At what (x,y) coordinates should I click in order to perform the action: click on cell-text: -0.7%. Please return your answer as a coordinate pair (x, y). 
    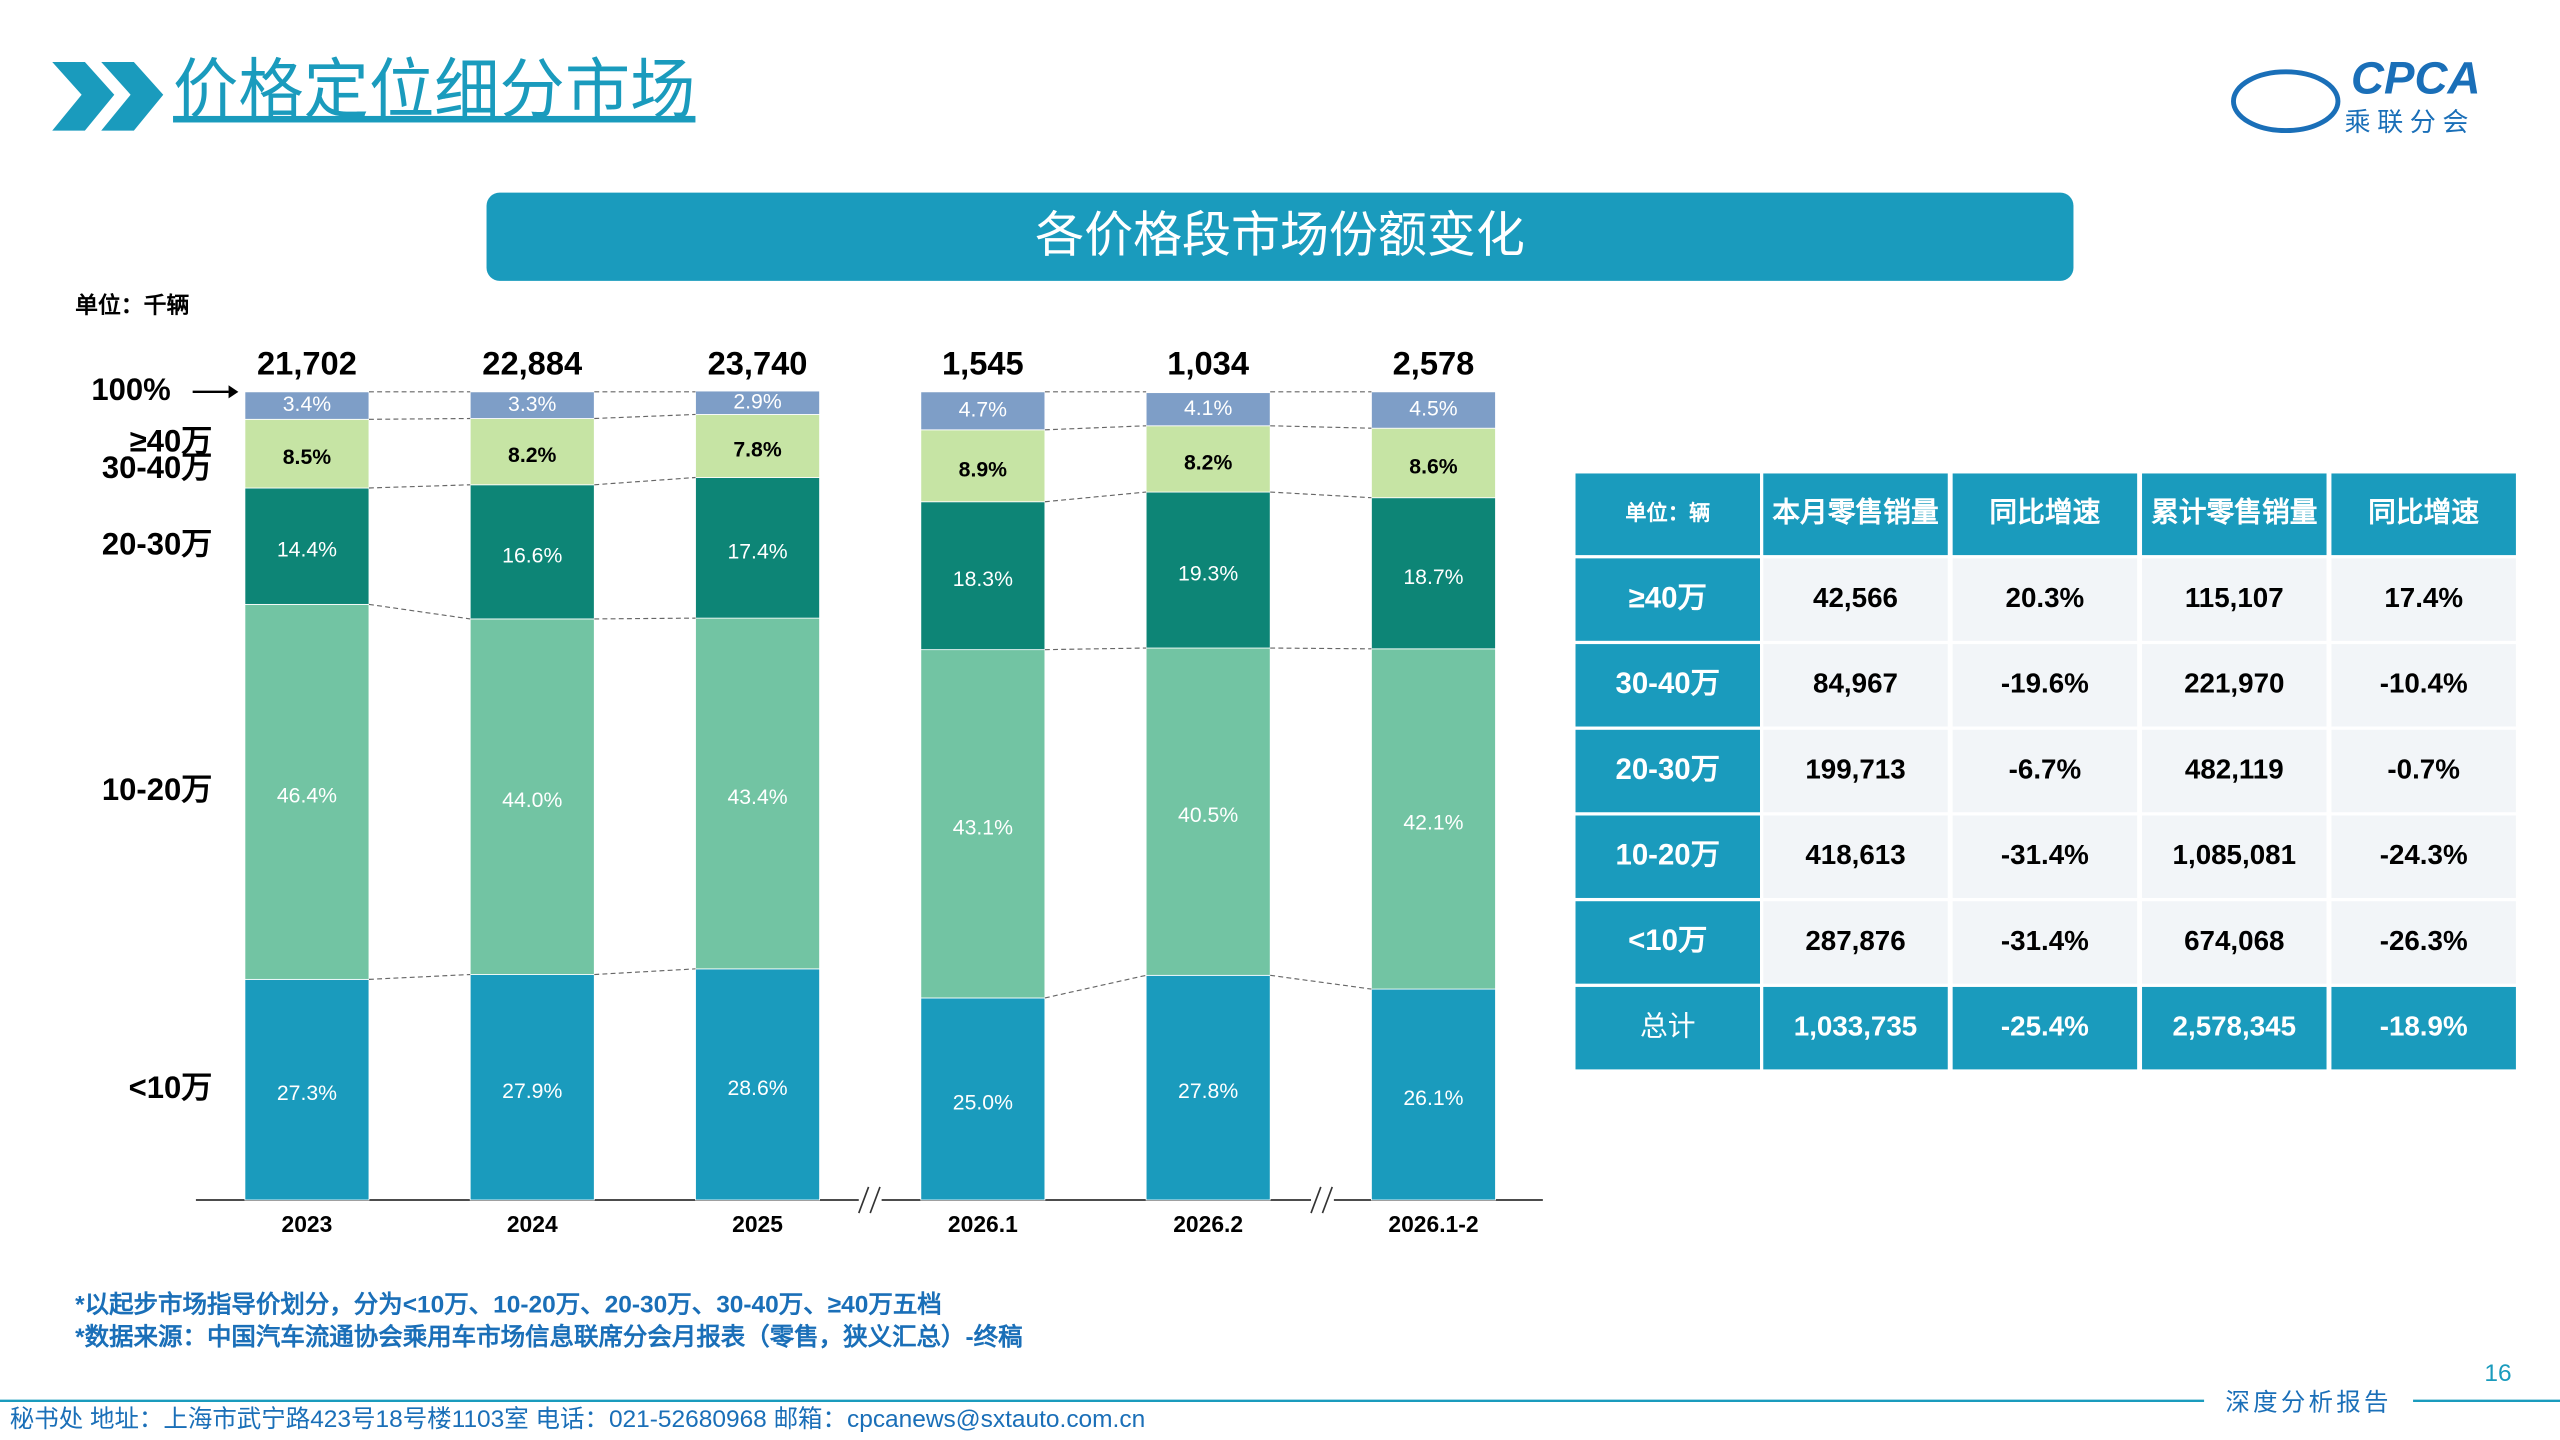
    Looking at the image, I should click on (2423, 768).